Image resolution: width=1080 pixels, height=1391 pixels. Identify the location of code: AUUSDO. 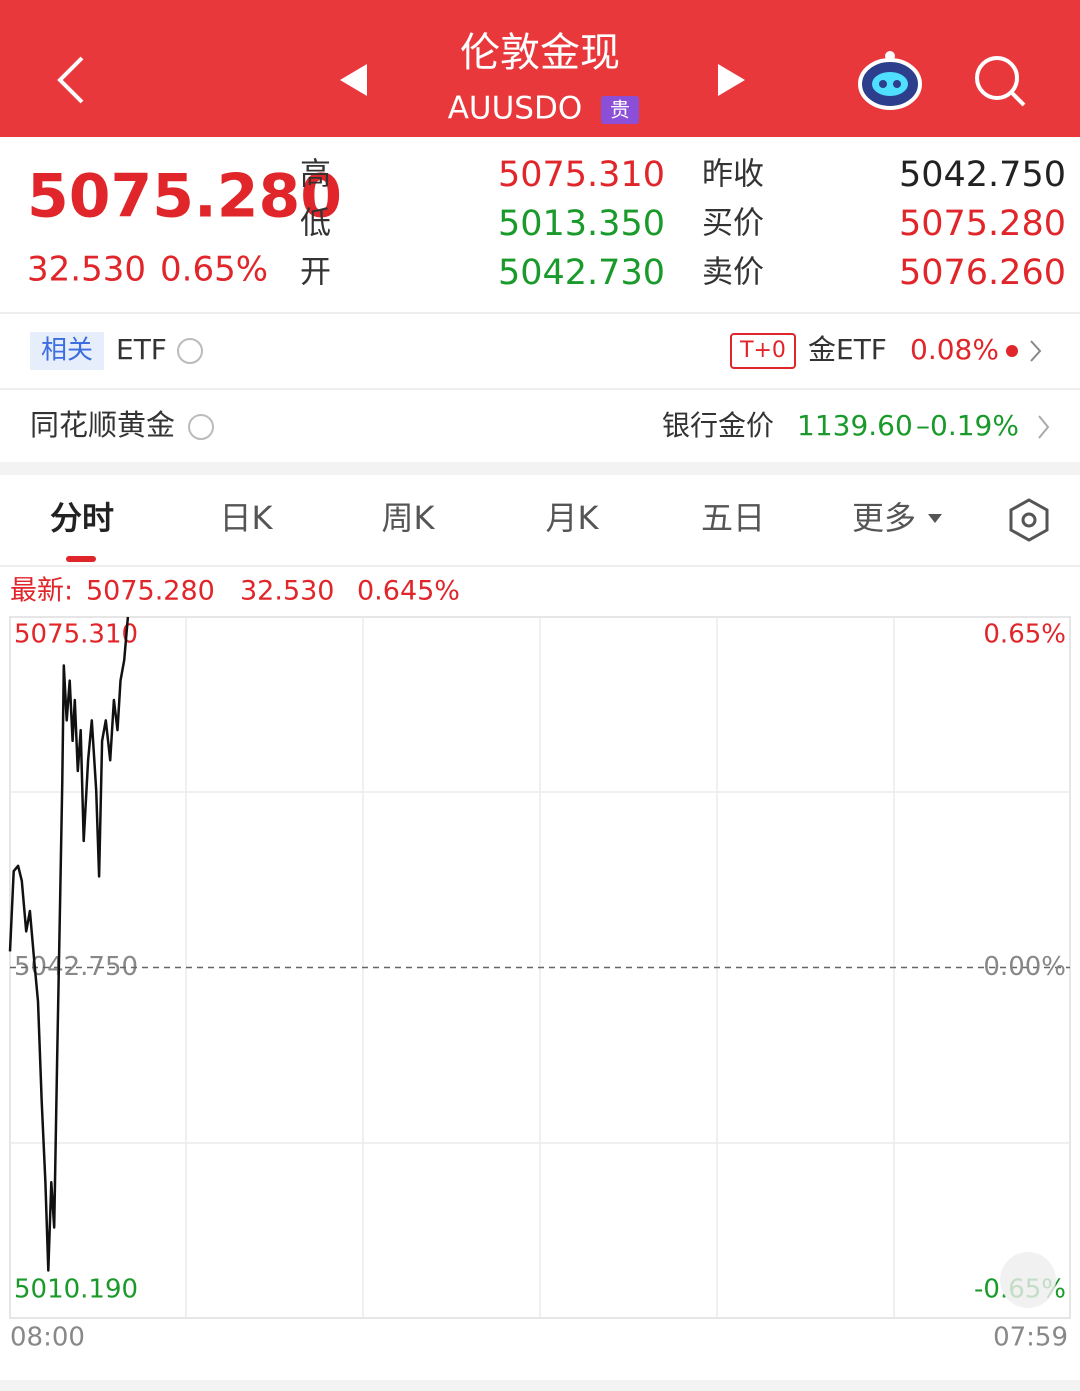
(515, 109).